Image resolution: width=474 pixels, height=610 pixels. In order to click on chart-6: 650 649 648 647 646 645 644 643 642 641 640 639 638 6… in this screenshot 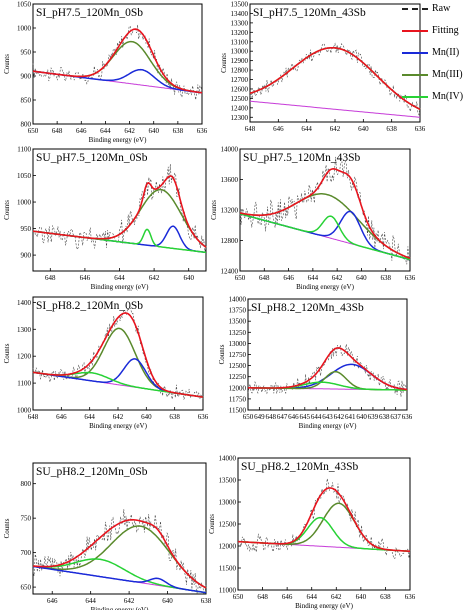, I will do `click(315, 363)`.